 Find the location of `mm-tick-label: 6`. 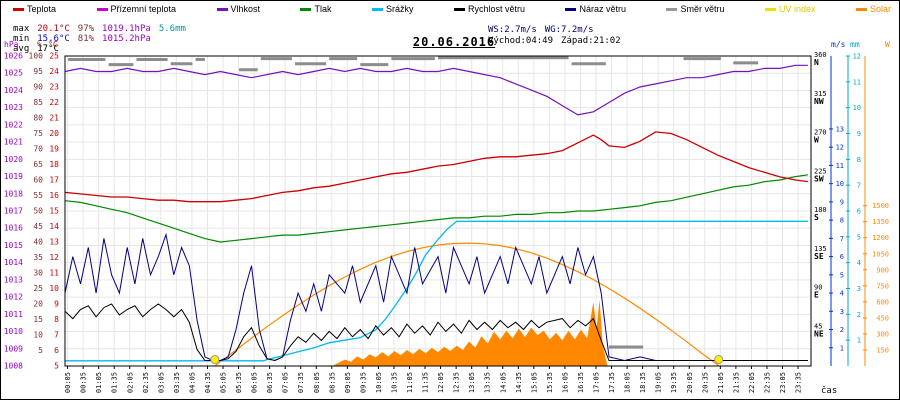

mm-tick-label: 6 is located at coordinates (859, 212).